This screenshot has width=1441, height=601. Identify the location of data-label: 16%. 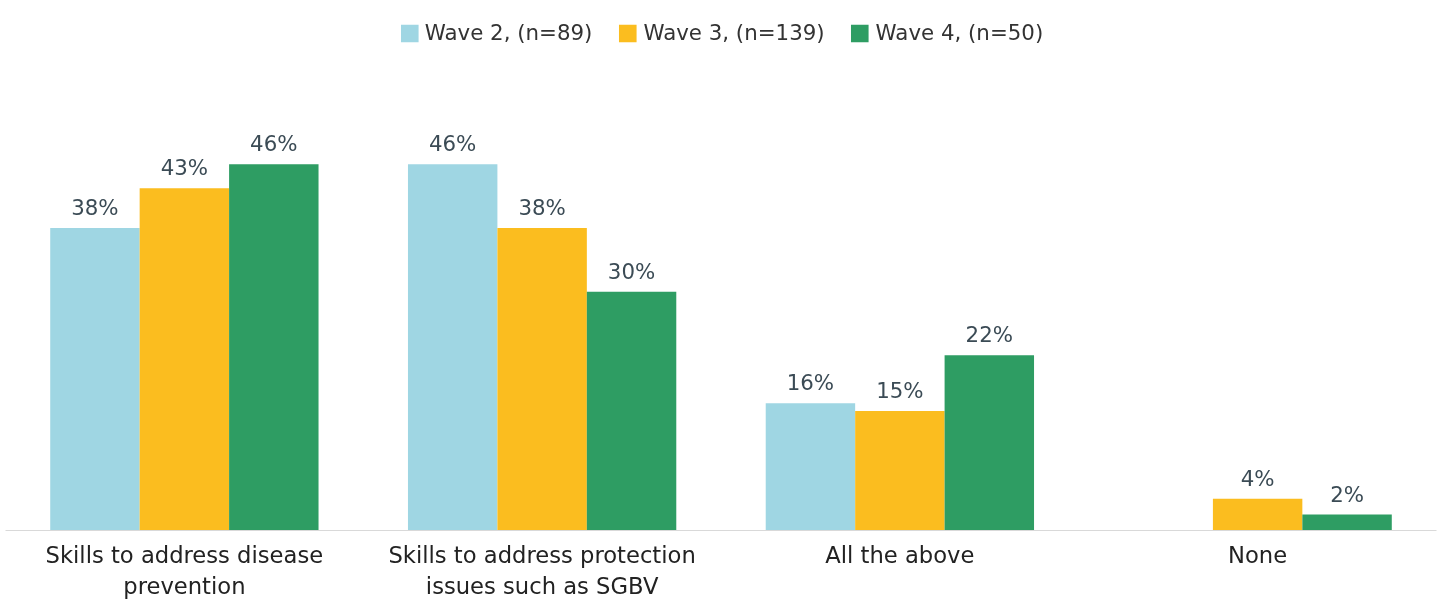
(810, 383).